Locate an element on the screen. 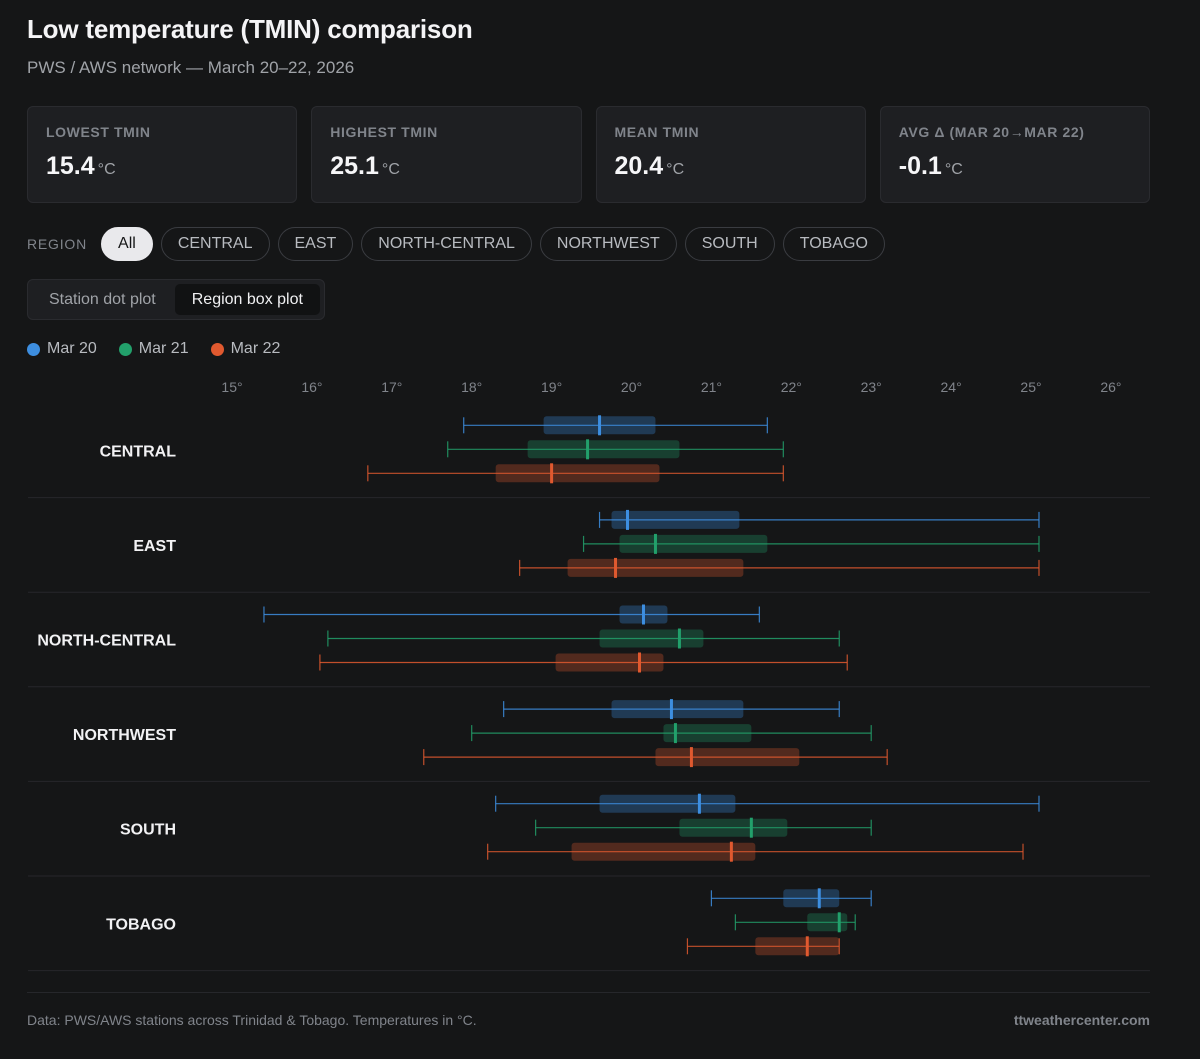 This screenshot has width=1200, height=1059. chip-north-central: NORTH-CENTRAL is located at coordinates (446, 244).